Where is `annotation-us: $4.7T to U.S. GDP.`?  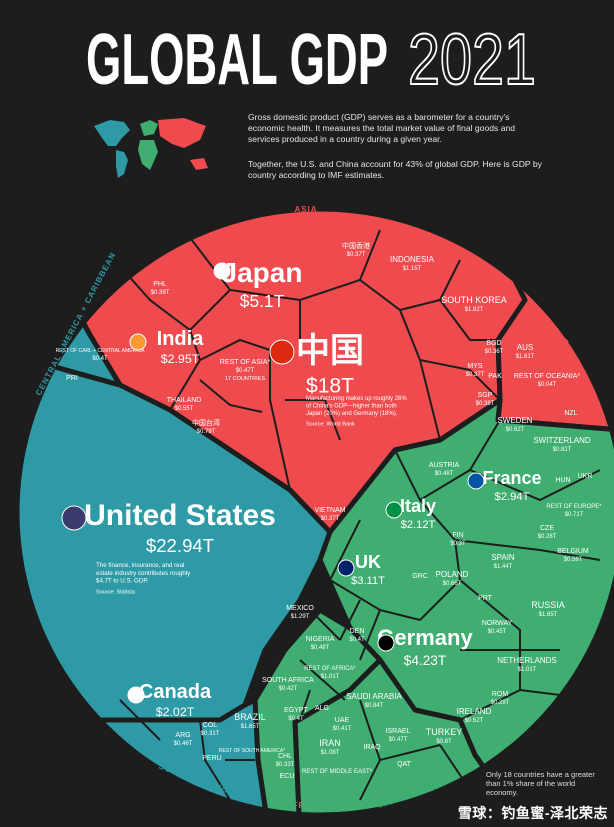 annotation-us: $4.7T to U.S. GDP. is located at coordinates (122, 581).